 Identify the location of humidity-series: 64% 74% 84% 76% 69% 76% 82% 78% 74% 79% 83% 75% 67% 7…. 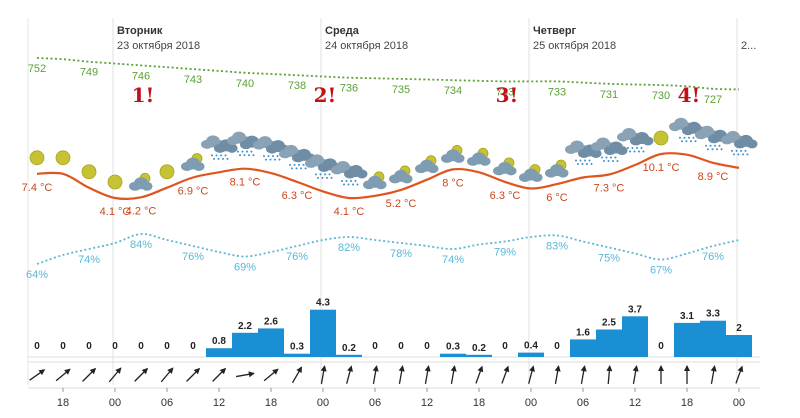
(383, 257).